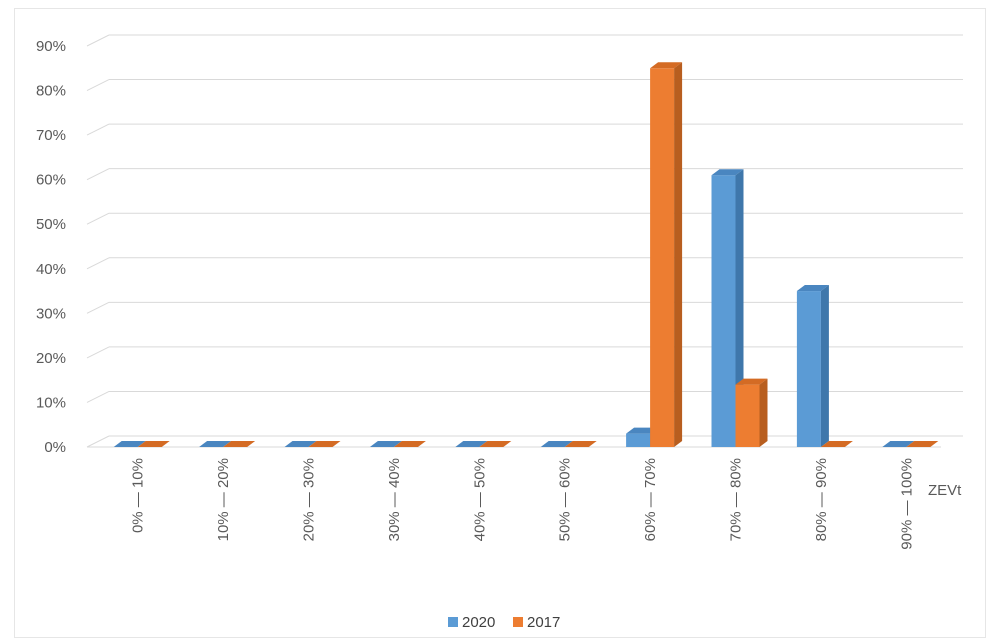 The image size is (989, 642). I want to click on legend-item-2020: 2020, so click(471, 622).